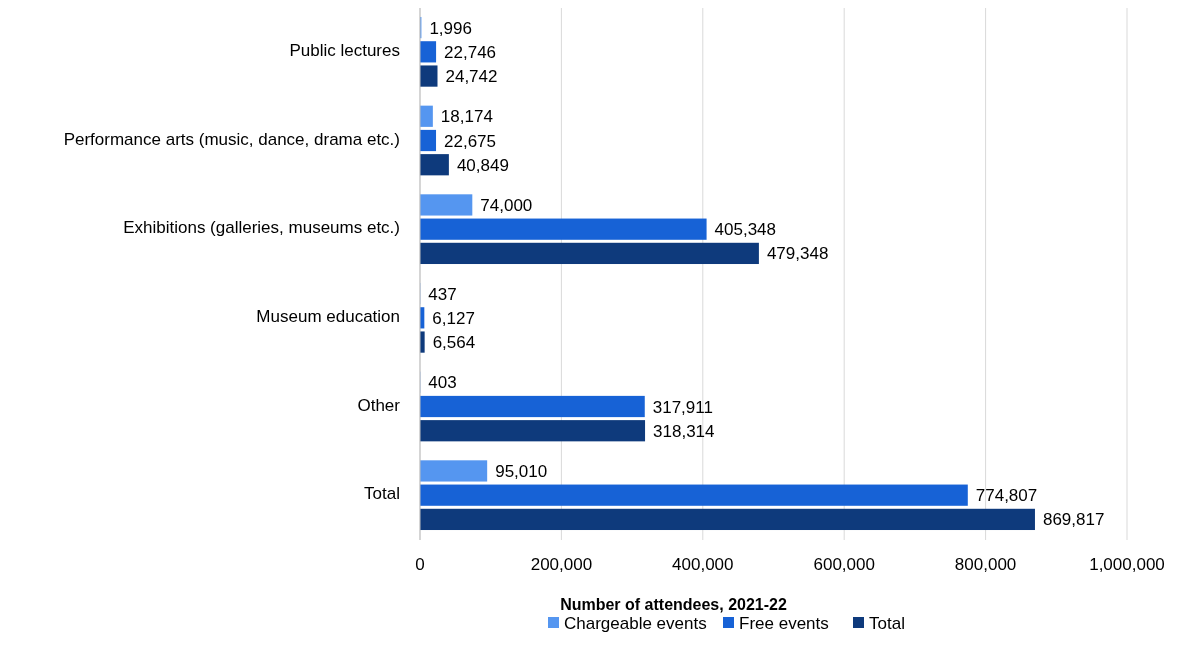 This screenshot has height=645, width=1177. Describe the element at coordinates (561, 564) in the screenshot. I see `x-tick-label: 200,000` at that location.